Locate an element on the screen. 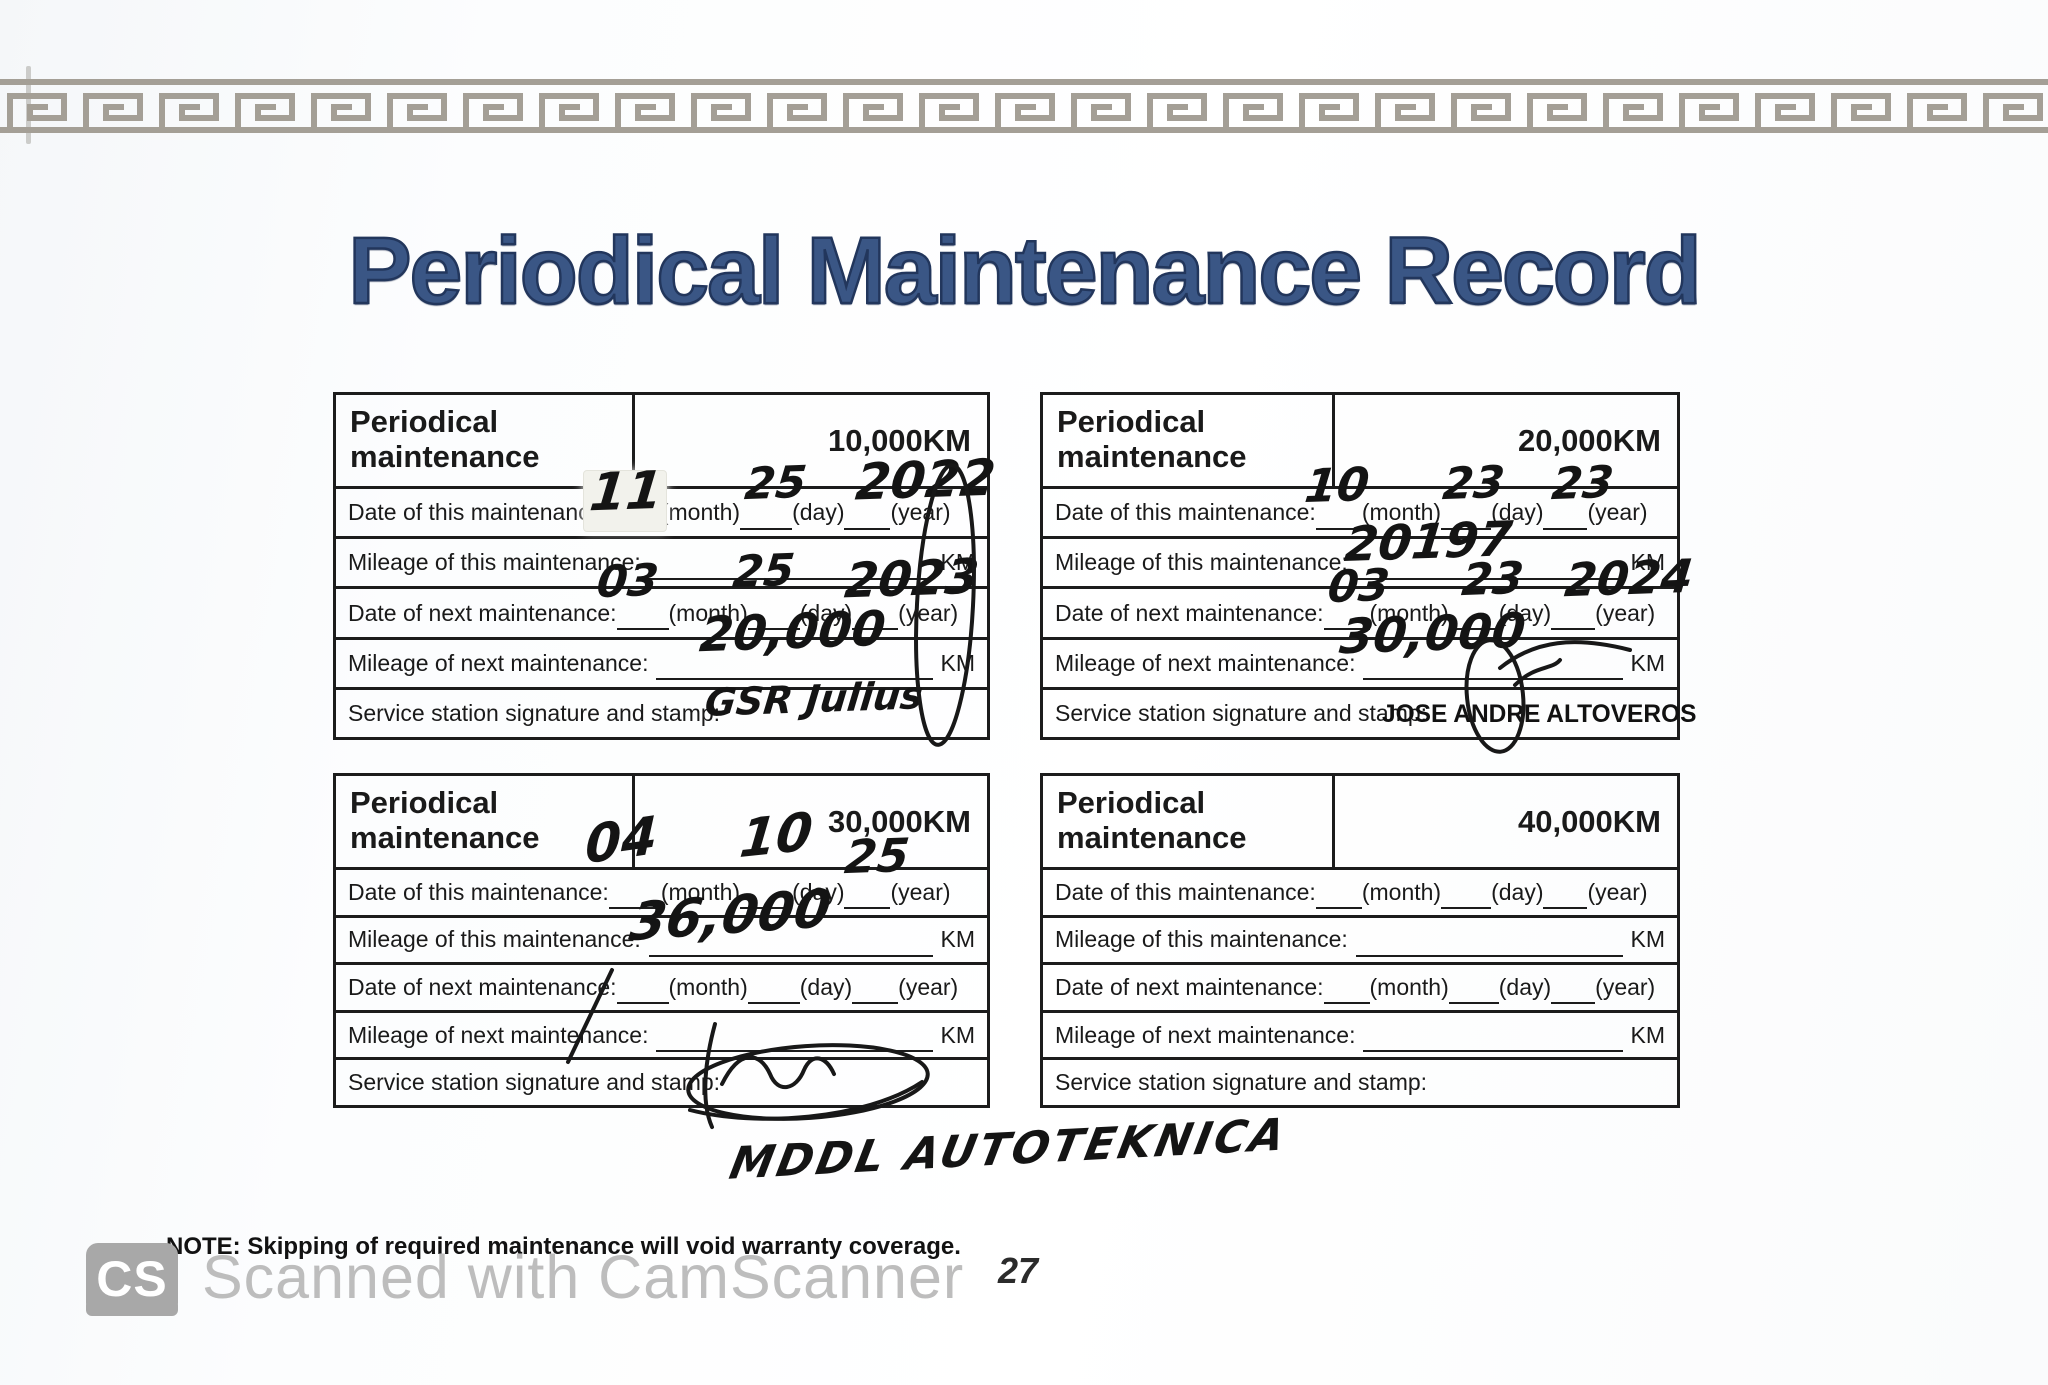  hw-t1-date-this-day: 25 is located at coordinates (775, 483).